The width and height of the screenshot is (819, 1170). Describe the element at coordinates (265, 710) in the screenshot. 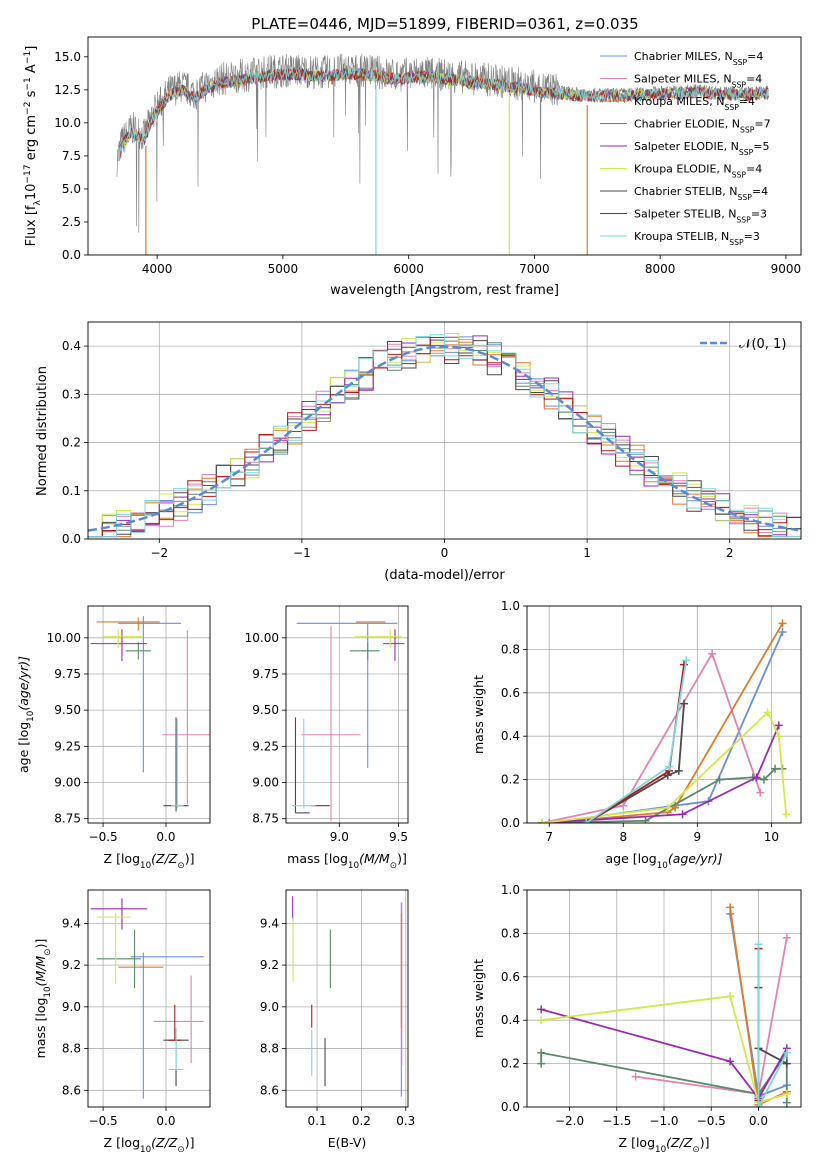

I see `age_vs_mass-ytick-label-3: 9.50` at that location.